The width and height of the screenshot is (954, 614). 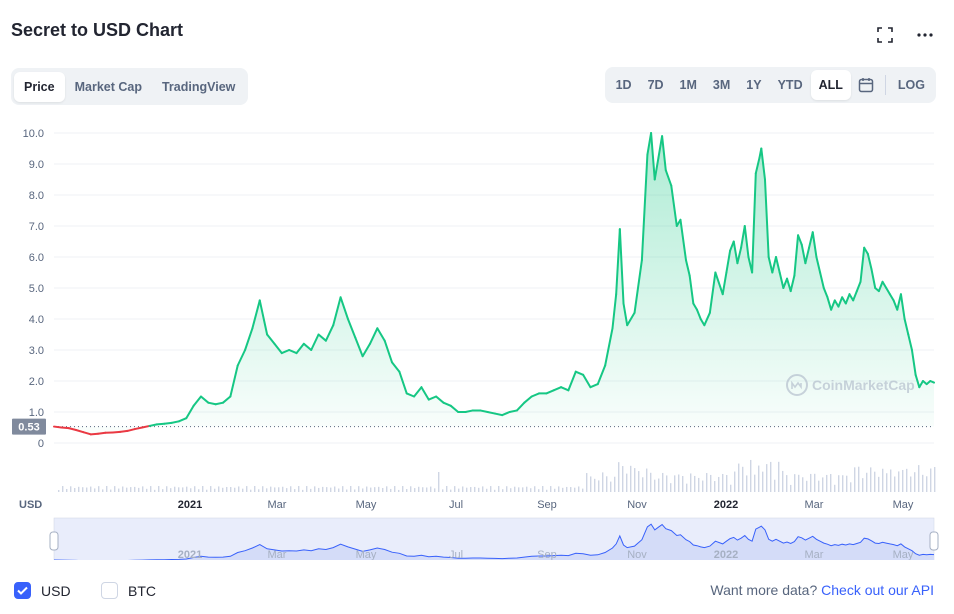 I want to click on x-tick-label: Sep, so click(x=547, y=505).